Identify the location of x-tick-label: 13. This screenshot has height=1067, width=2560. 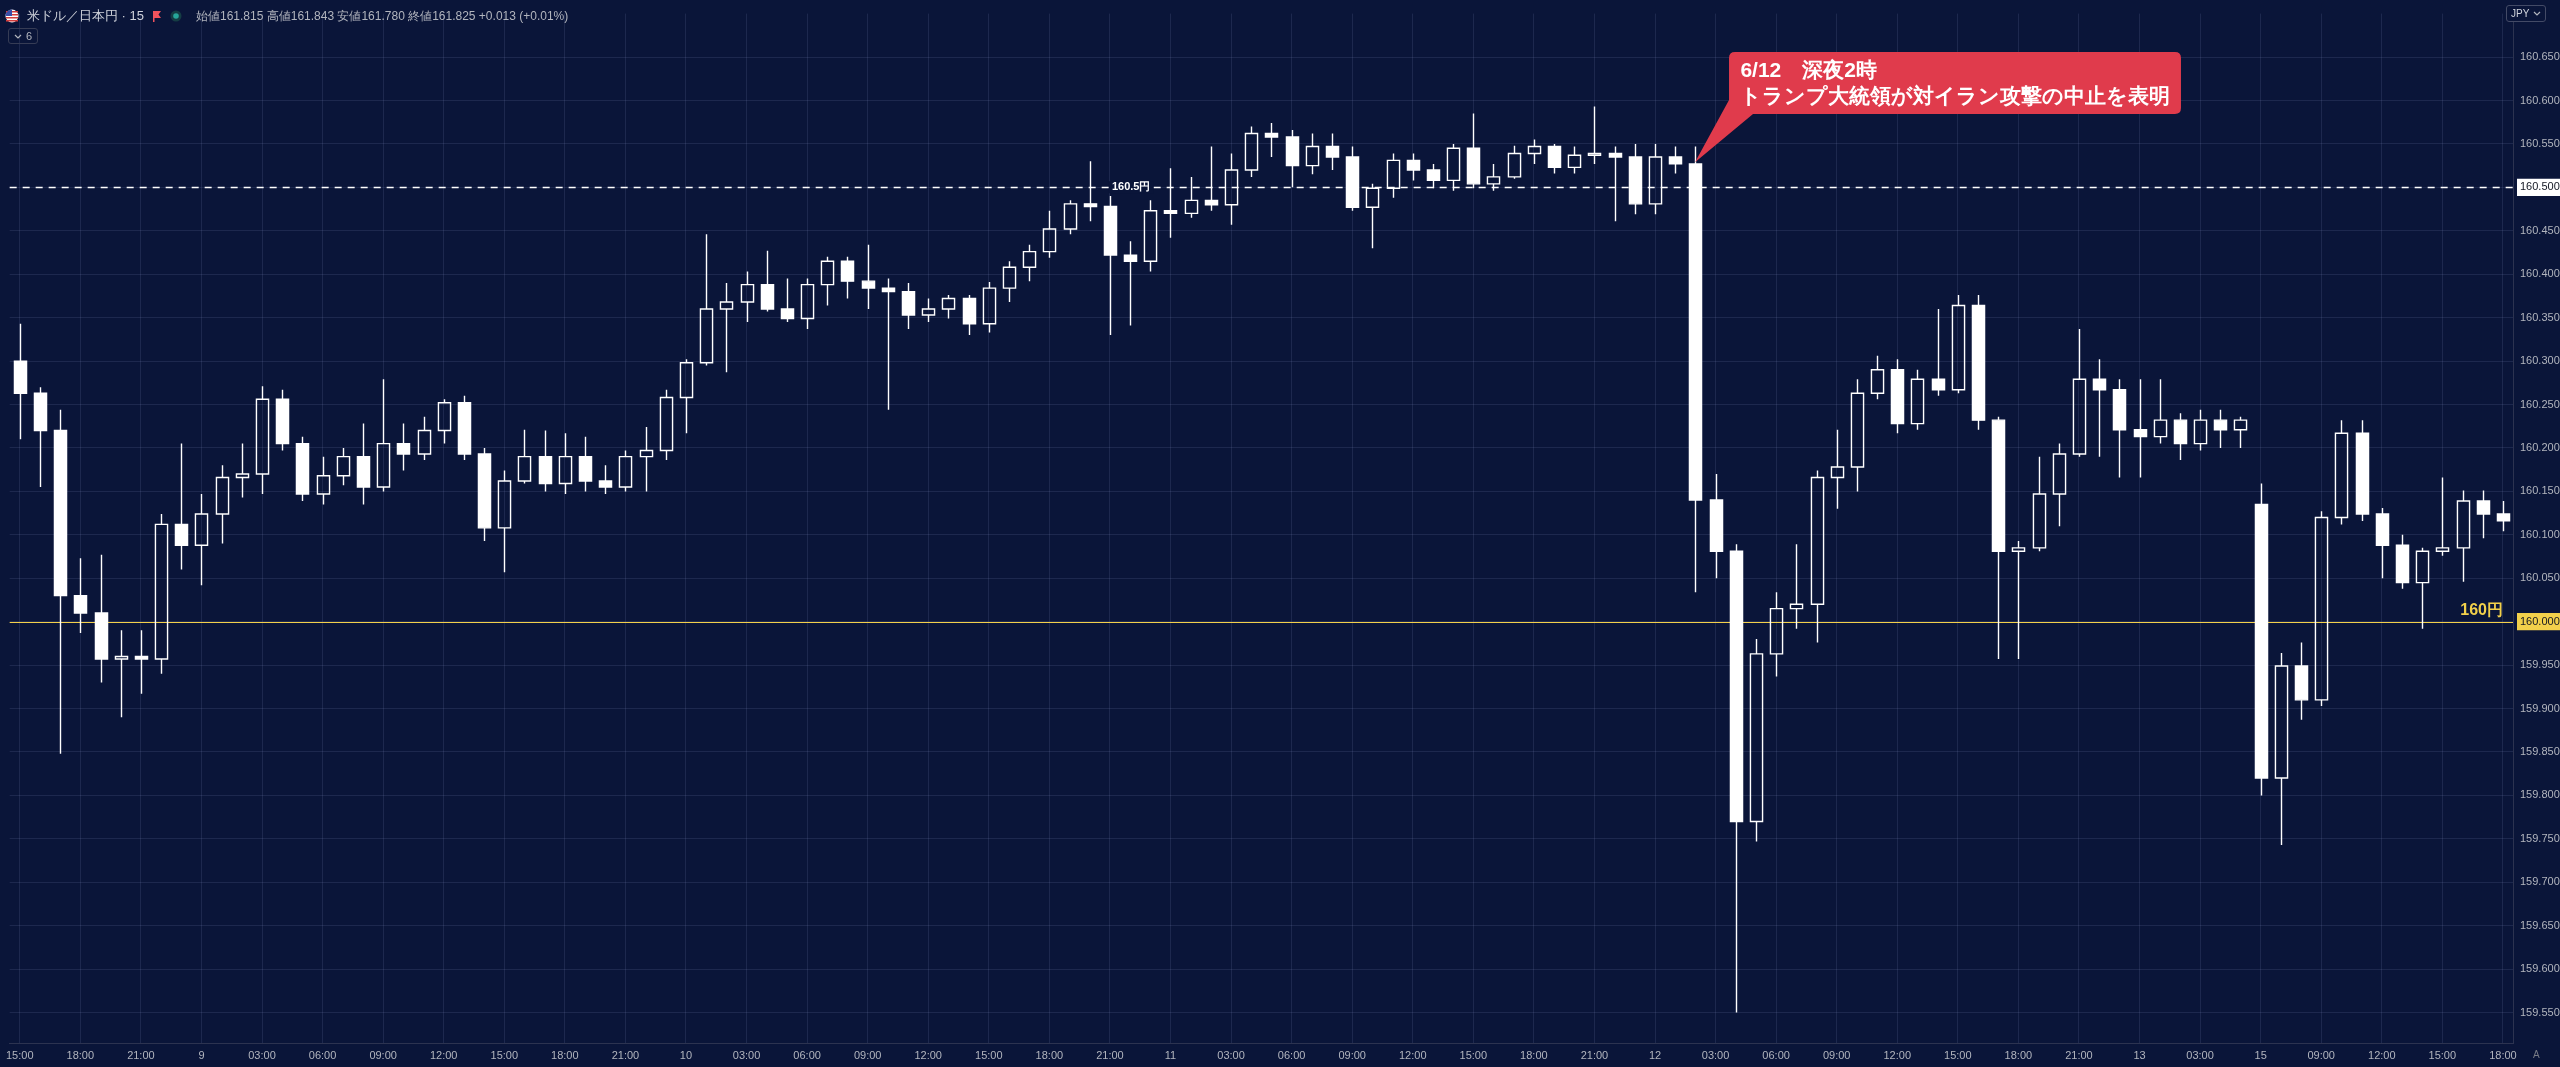
(2139, 1054).